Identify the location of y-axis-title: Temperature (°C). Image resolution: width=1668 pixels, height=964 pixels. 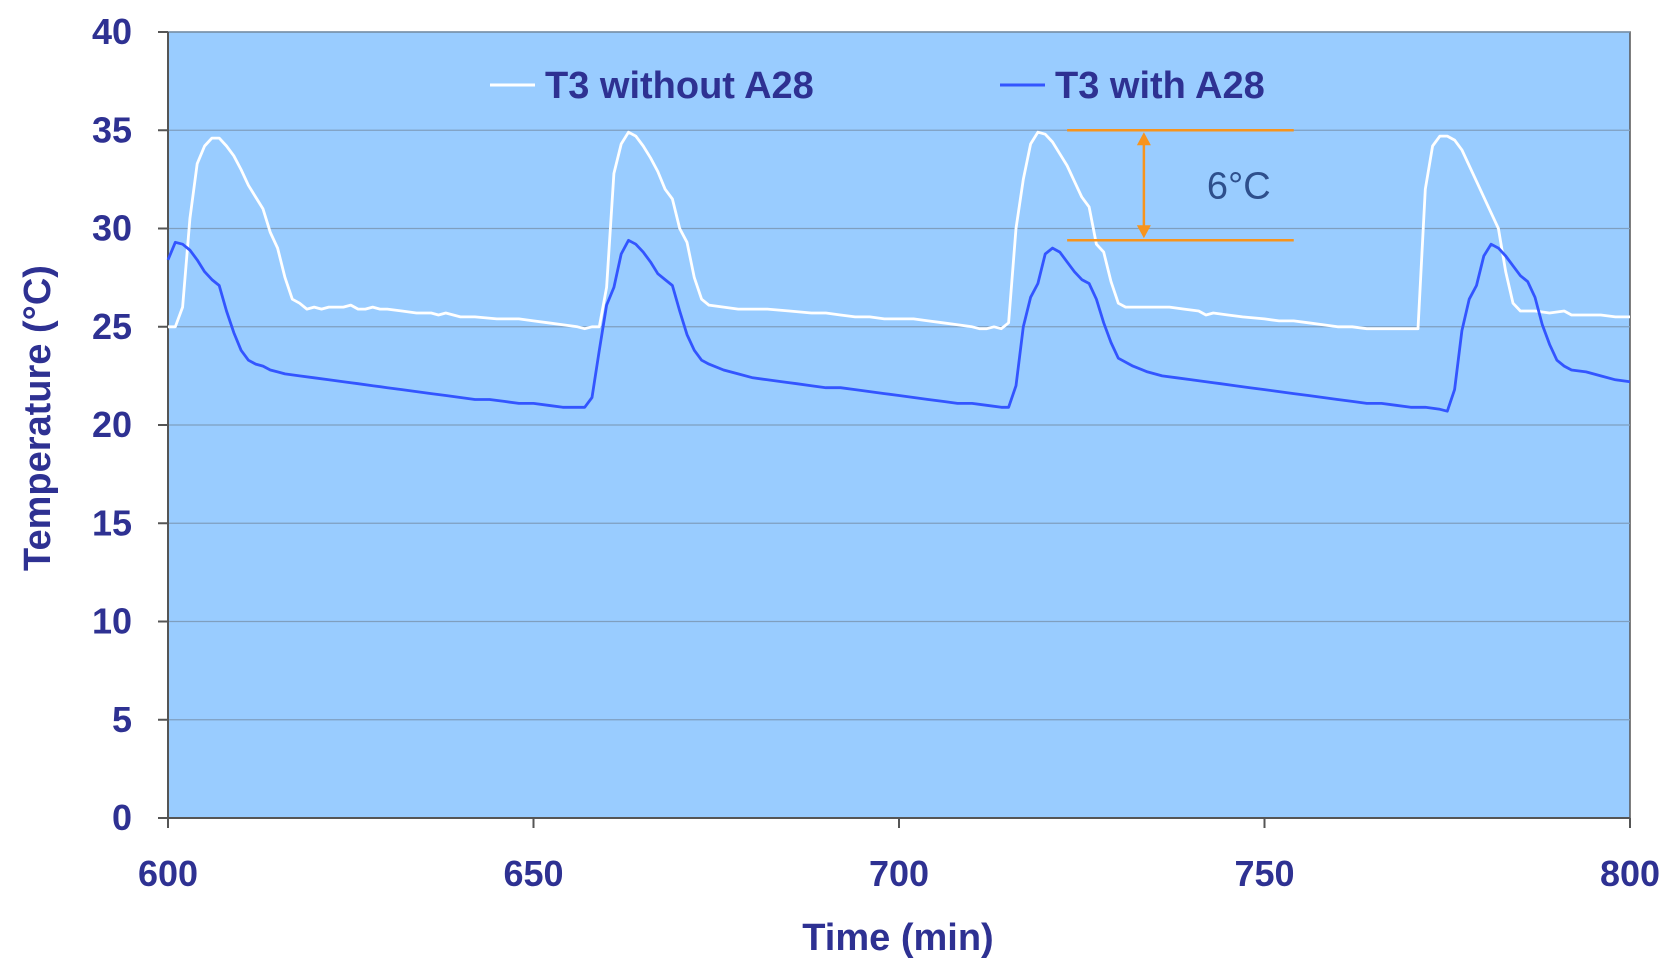
(38, 418).